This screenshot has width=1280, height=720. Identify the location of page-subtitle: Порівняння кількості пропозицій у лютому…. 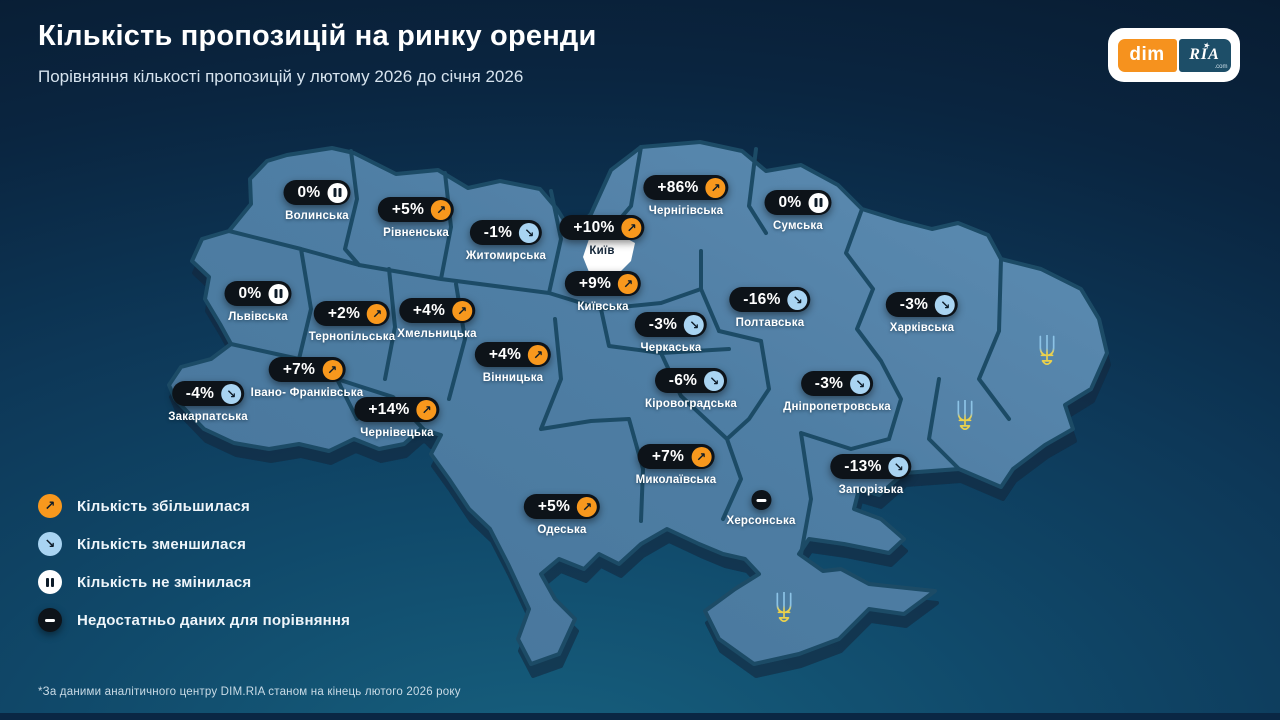
(281, 76).